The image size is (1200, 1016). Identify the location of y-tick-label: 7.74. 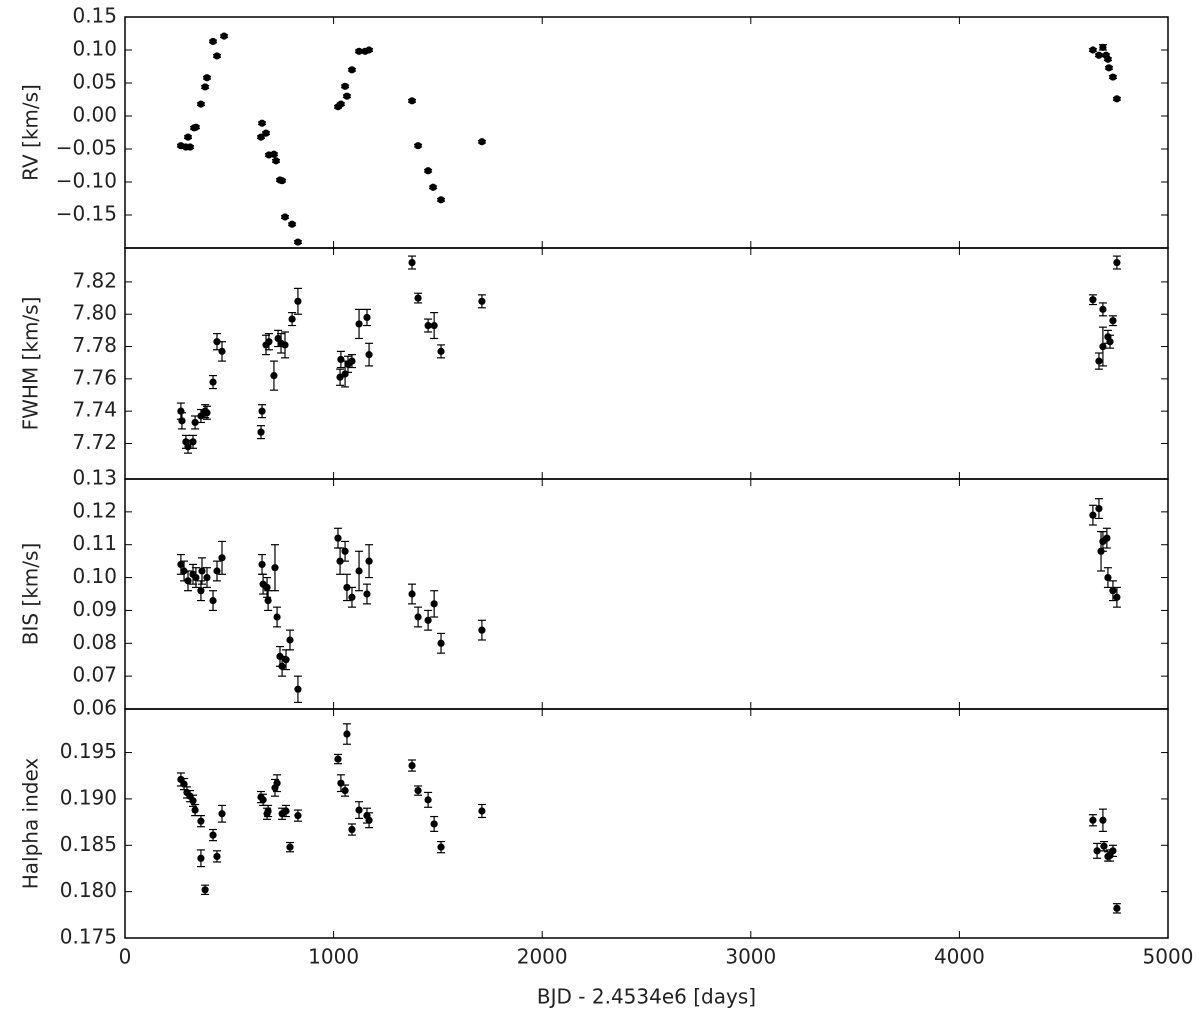
(94, 410).